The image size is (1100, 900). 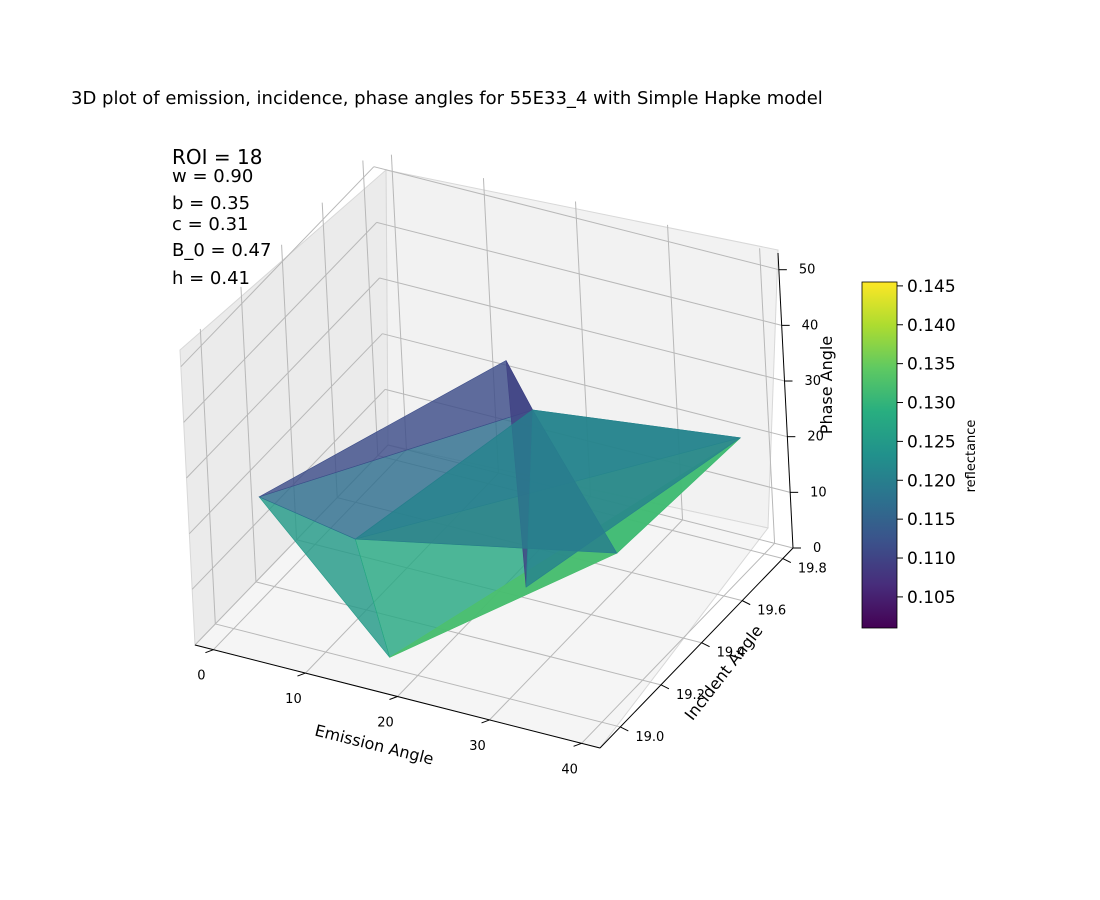 What do you see at coordinates (931, 326) in the screenshot?
I see `colorbar-tick-label: 0.140` at bounding box center [931, 326].